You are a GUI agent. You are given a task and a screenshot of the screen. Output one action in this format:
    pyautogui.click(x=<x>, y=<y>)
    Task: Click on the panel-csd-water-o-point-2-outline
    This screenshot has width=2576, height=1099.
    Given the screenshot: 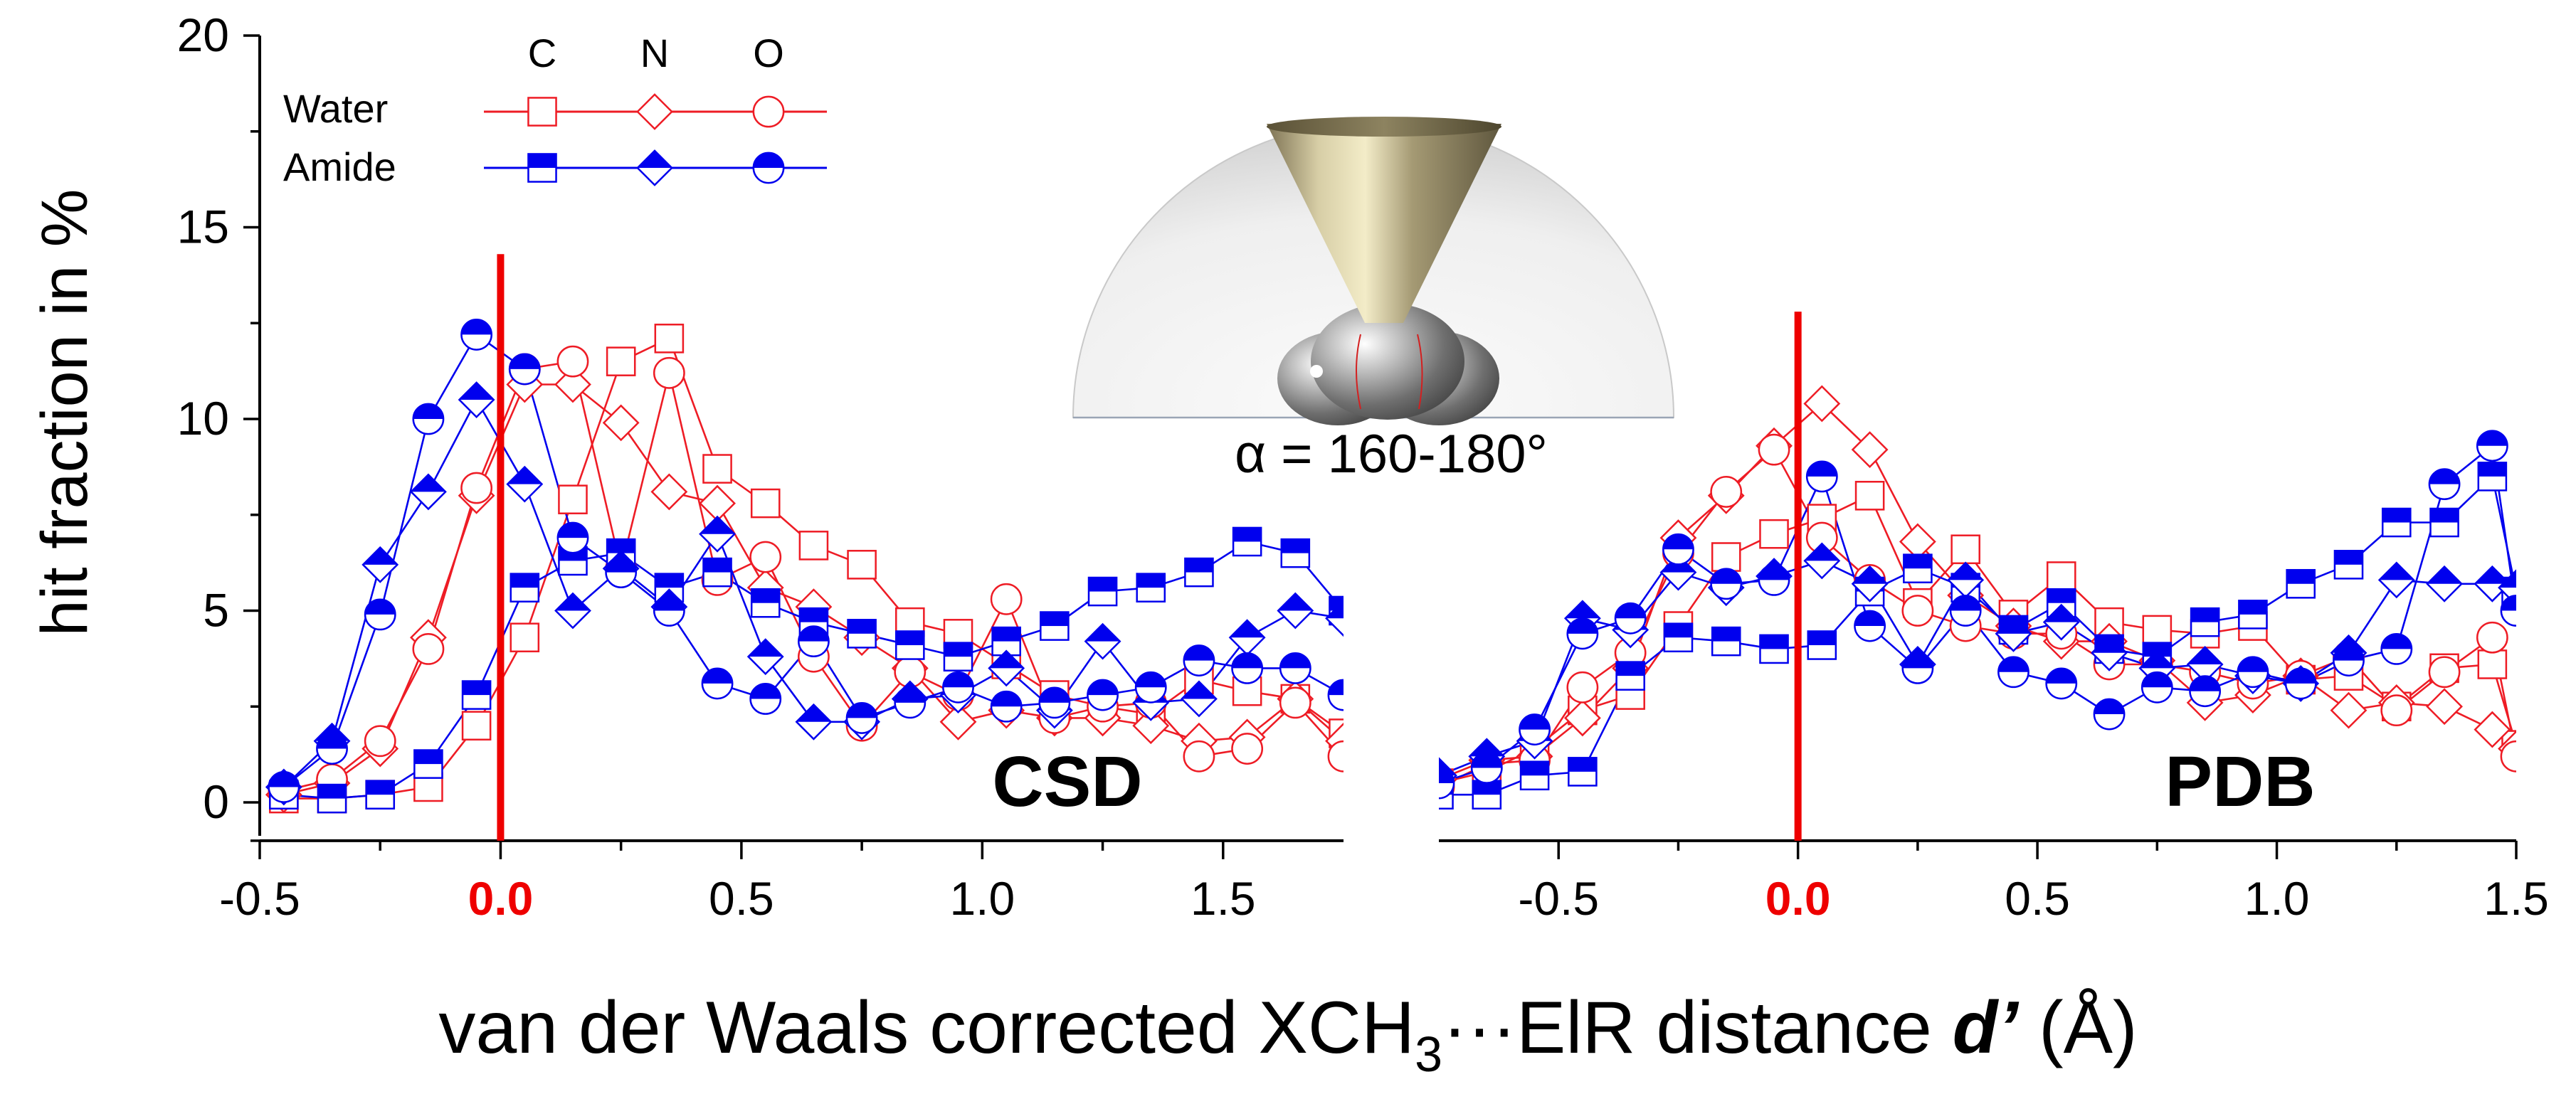 What is the action you would take?
    pyautogui.click(x=380, y=741)
    